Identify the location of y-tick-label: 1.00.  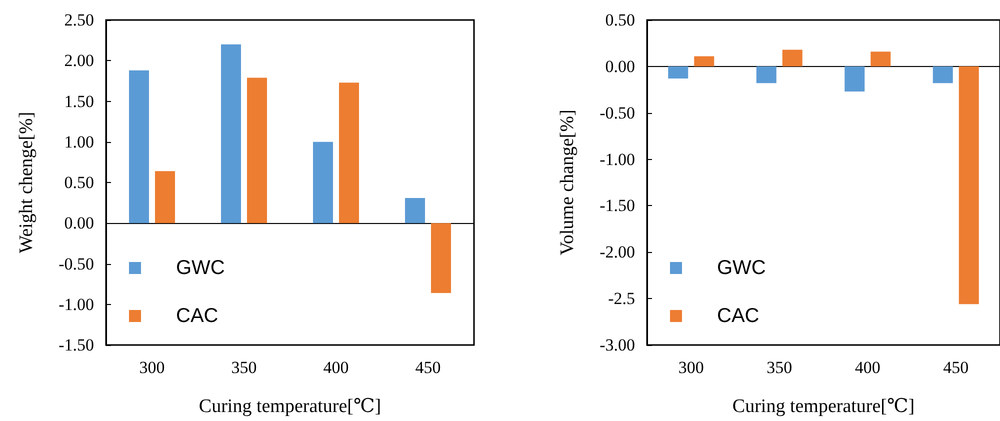
(79, 142).